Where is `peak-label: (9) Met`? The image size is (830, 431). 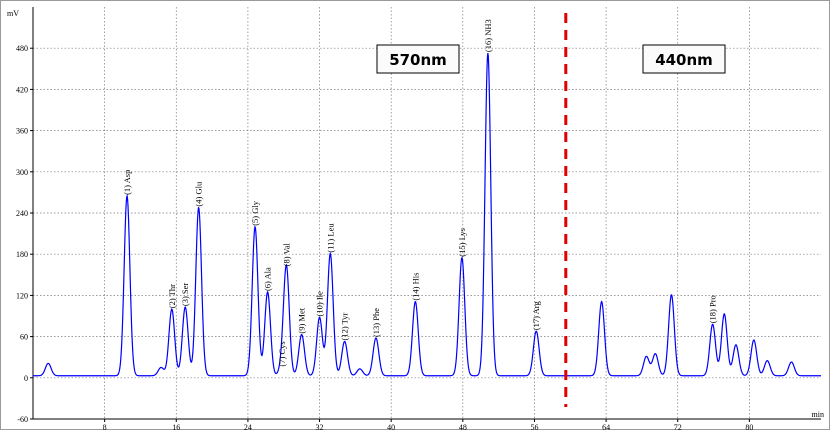
peak-label: (9) Met is located at coordinates (302, 320).